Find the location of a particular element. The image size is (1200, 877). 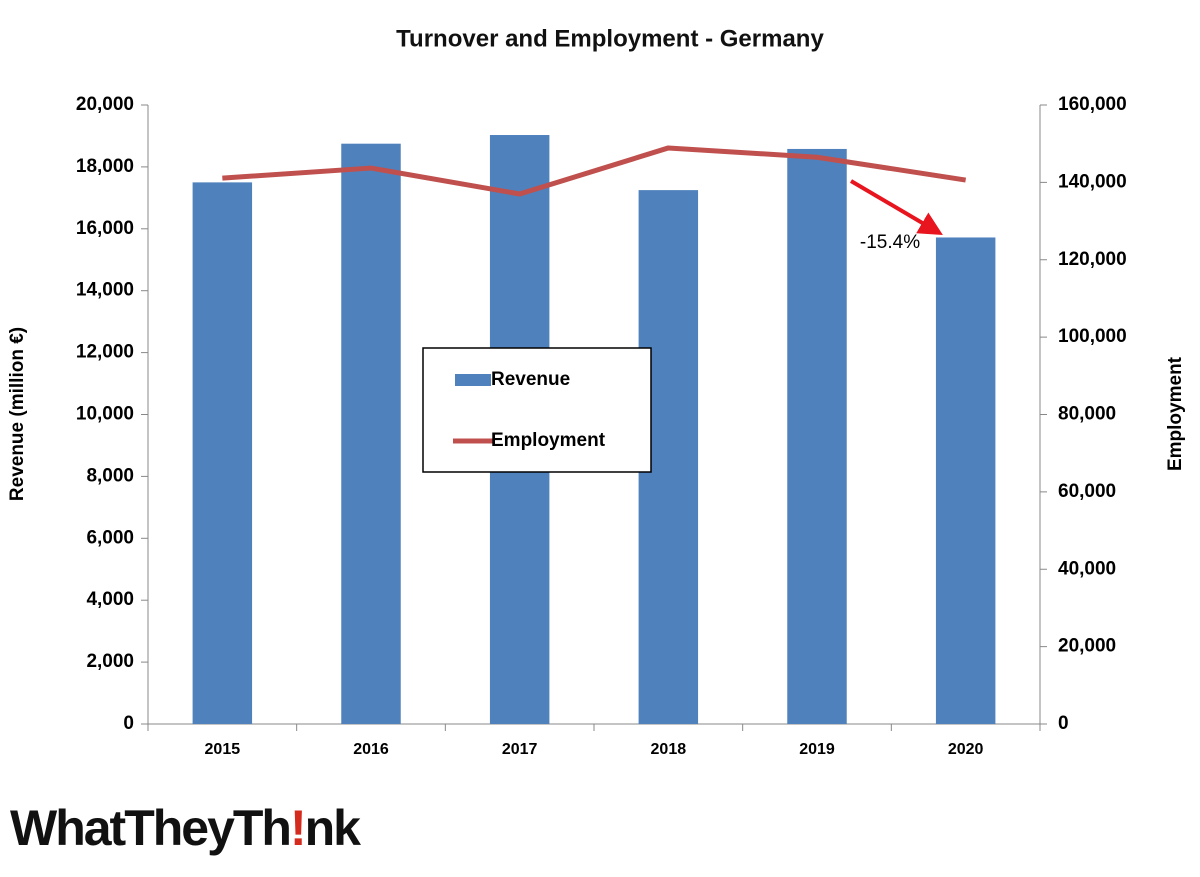

y2-tick-label: 60,000 is located at coordinates (1087, 491).